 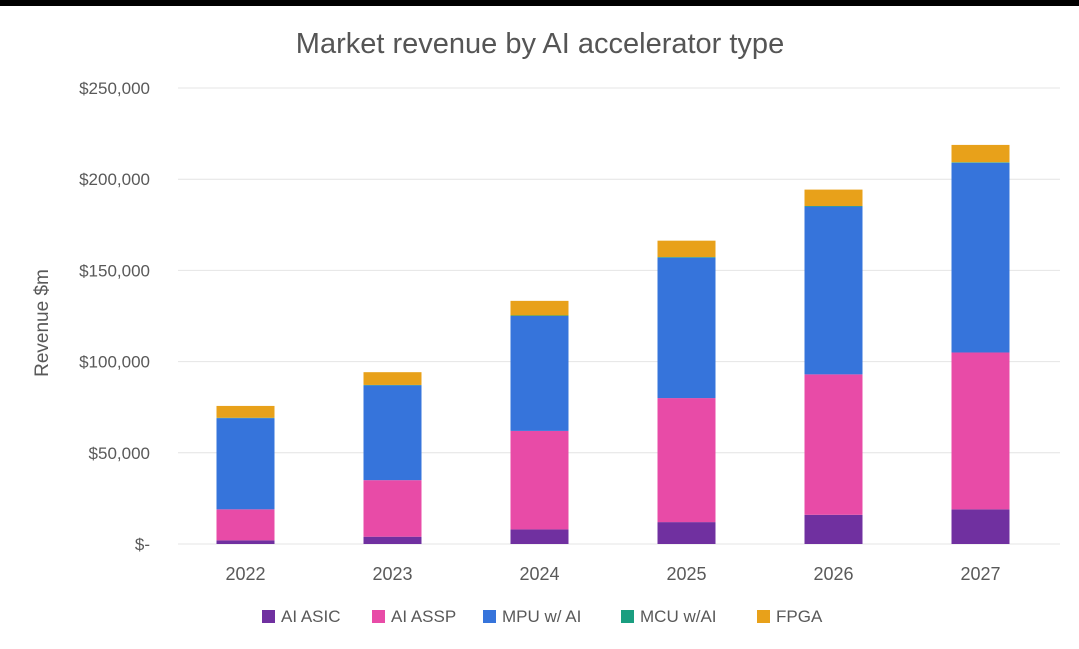 I want to click on legend-label: AI ASSP, so click(x=423, y=616).